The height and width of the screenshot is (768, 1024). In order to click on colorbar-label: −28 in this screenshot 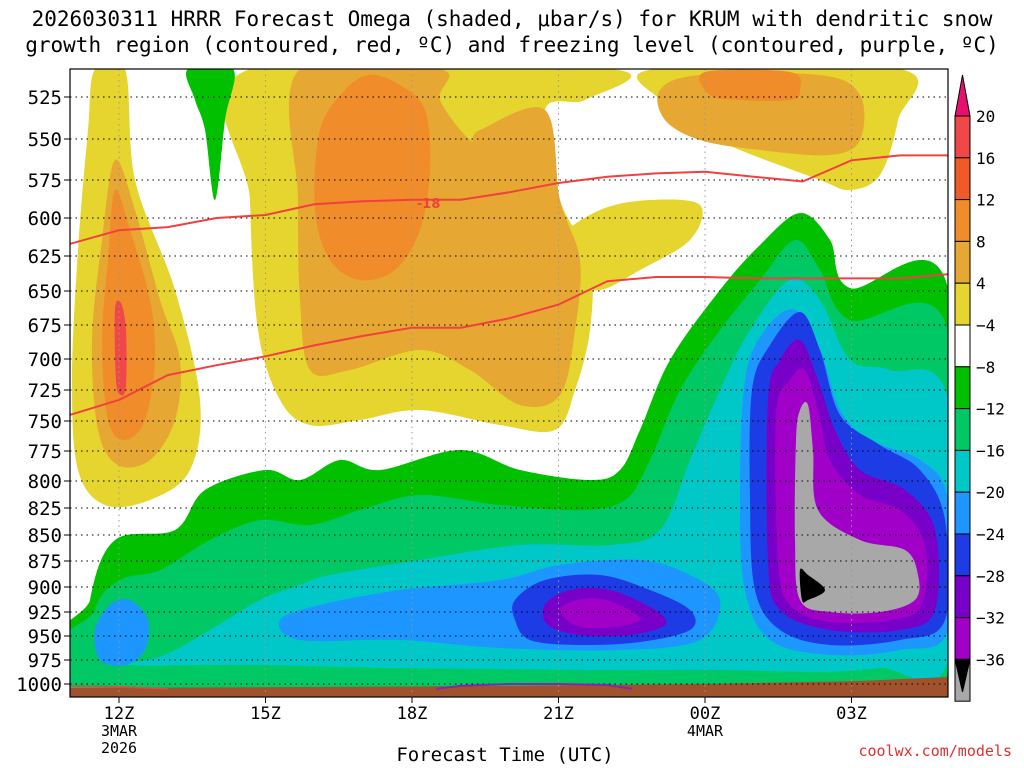, I will do `click(990, 576)`.